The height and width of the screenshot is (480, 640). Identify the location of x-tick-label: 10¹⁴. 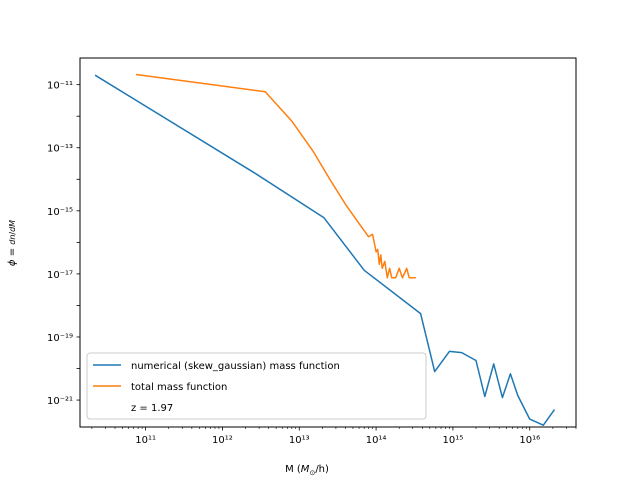
(376, 440).